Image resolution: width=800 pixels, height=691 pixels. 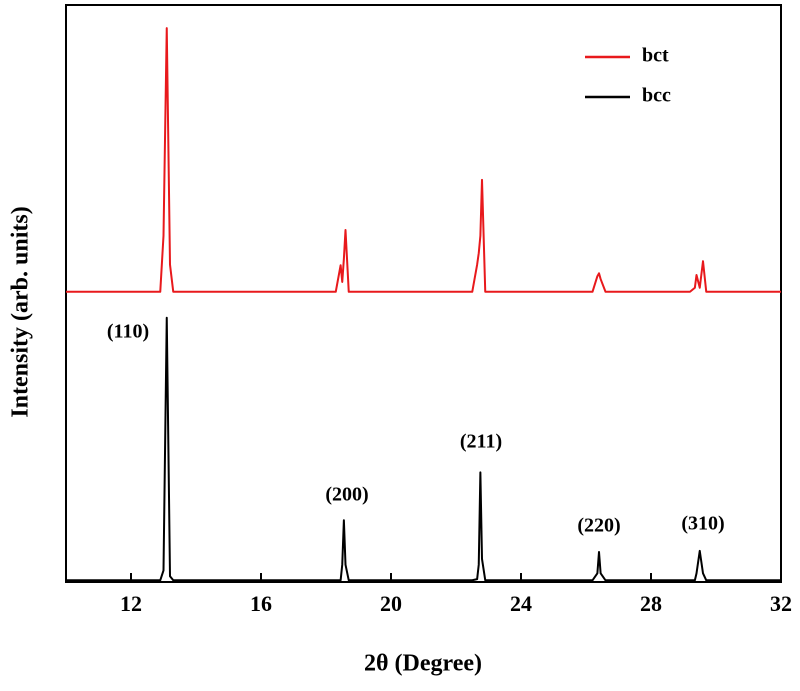 What do you see at coordinates (702, 524) in the screenshot?
I see `peak-label: (310)` at bounding box center [702, 524].